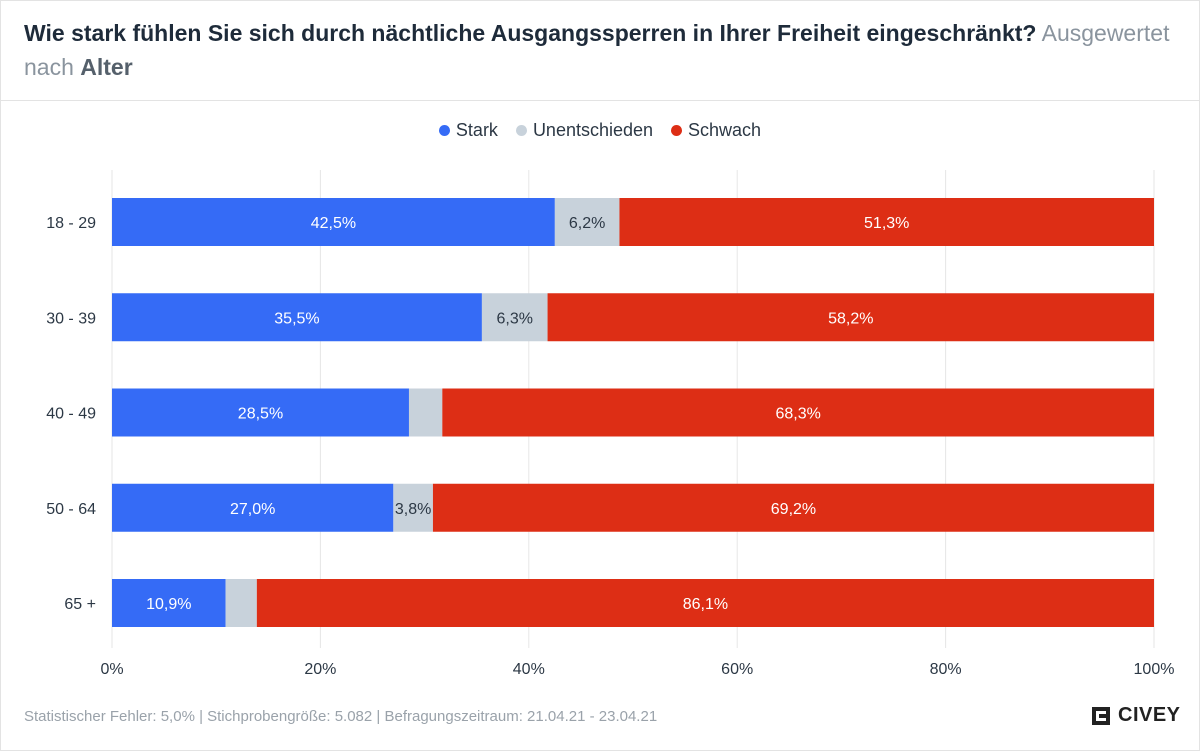 This screenshot has height=751, width=1200. What do you see at coordinates (521, 130) in the screenshot?
I see `legend-dot-unentschieden` at bounding box center [521, 130].